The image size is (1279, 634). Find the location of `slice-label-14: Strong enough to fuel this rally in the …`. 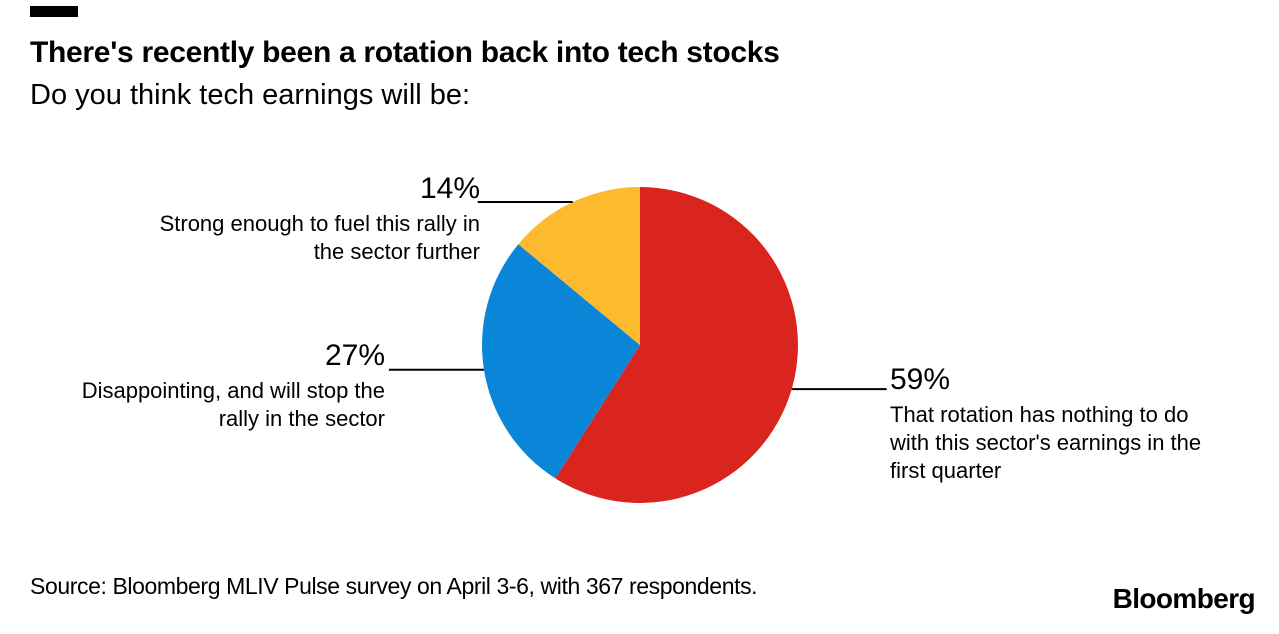

slice-label-14: Strong enough to fuel this rally in the … is located at coordinates (319, 237).